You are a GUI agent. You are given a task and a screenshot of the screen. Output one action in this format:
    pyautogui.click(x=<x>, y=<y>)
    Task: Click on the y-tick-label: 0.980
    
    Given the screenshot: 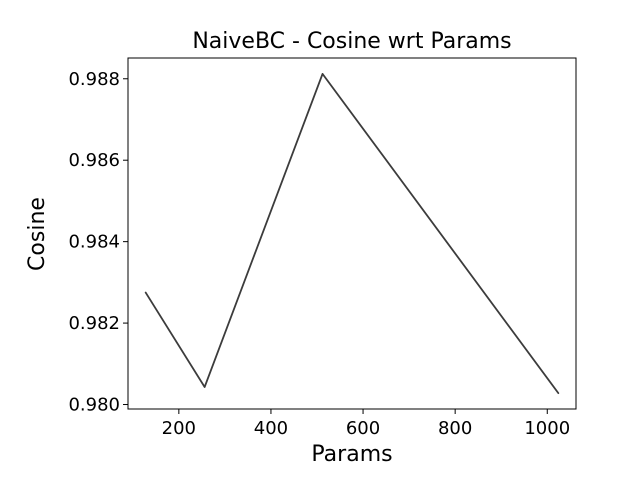 What is the action you would take?
    pyautogui.click(x=94, y=405)
    